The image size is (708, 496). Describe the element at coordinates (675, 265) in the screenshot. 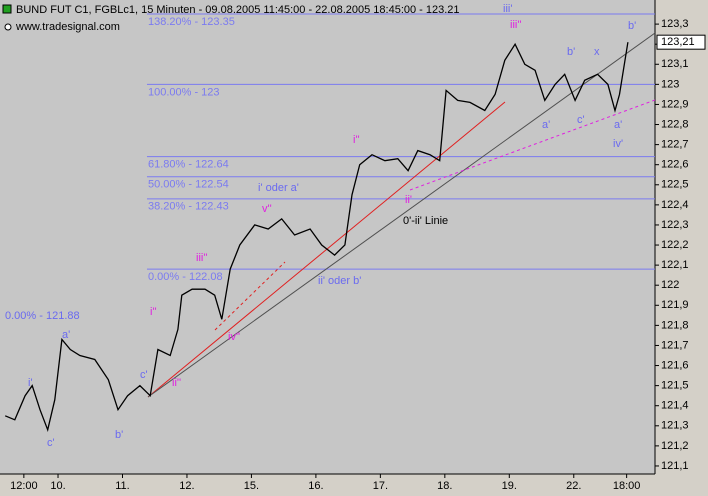

I see `y-tick-label: 122,1` at that location.